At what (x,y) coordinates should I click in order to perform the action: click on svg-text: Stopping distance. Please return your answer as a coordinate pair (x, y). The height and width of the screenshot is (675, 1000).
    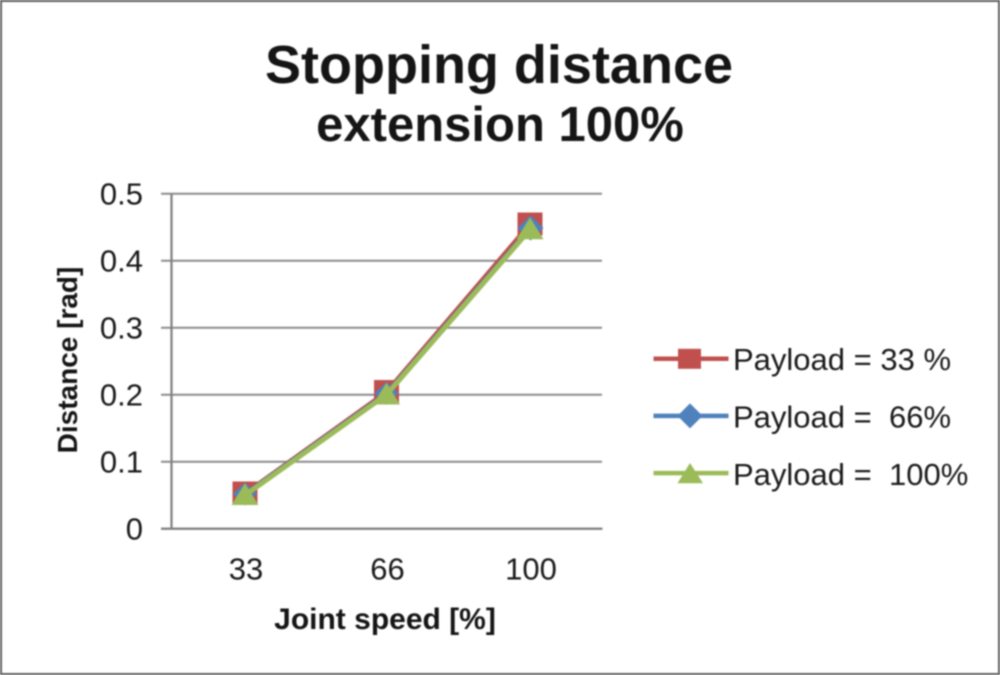
    Looking at the image, I should click on (499, 65).